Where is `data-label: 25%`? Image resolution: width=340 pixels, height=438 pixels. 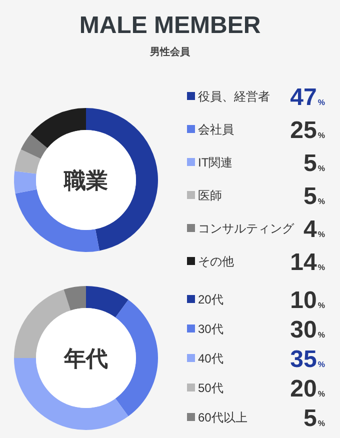
data-label: 25% is located at coordinates (307, 130).